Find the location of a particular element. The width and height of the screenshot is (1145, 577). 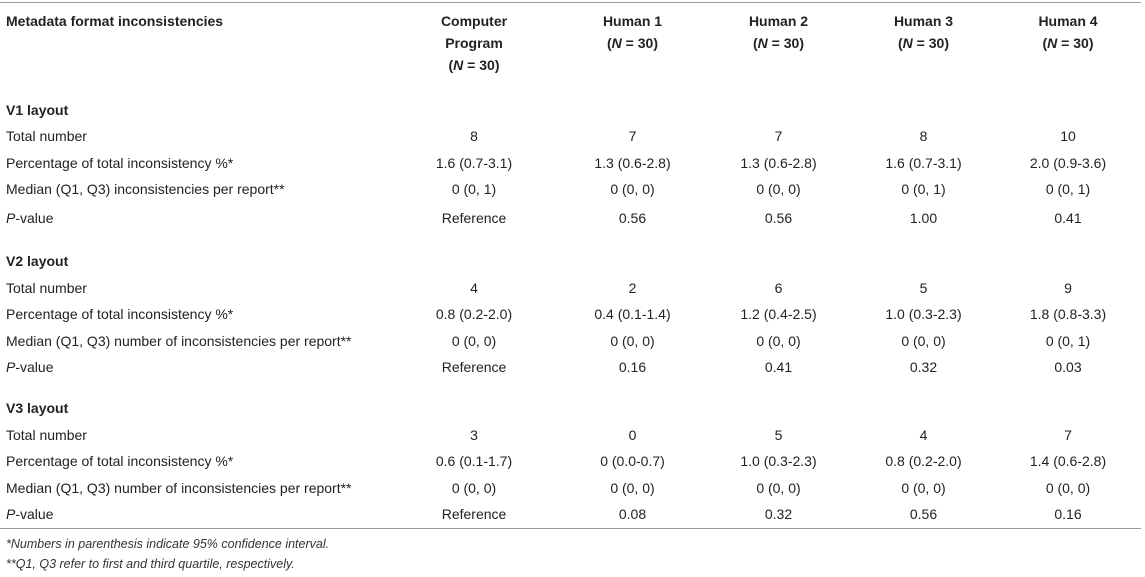

cell-value: 6 is located at coordinates (778, 287).